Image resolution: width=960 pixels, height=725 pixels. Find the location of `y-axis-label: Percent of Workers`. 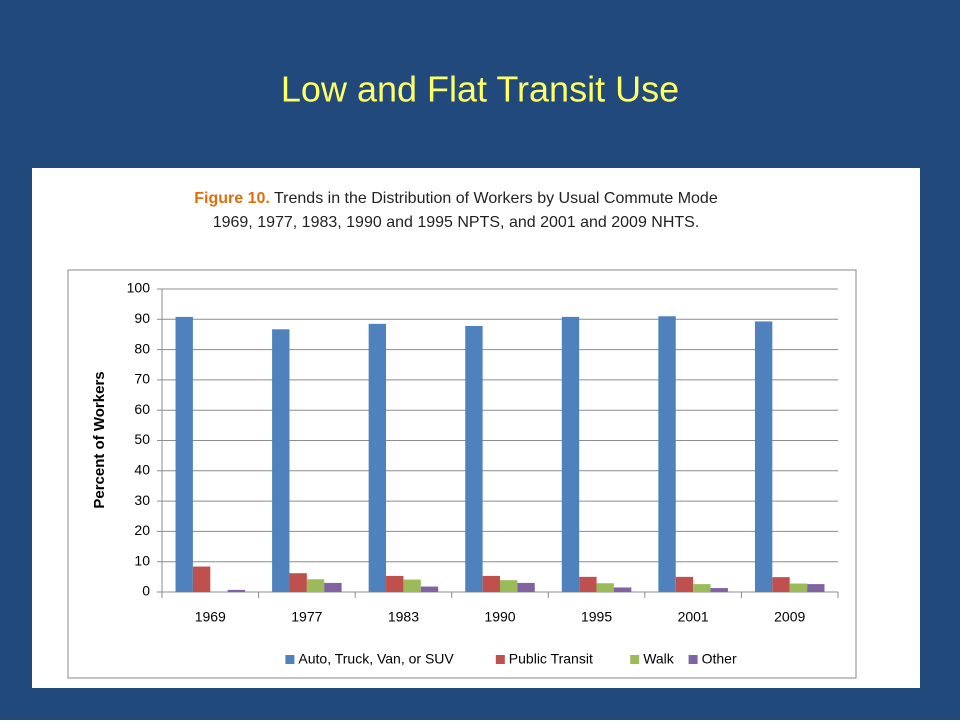

y-axis-label: Percent of Workers is located at coordinates (99, 439).